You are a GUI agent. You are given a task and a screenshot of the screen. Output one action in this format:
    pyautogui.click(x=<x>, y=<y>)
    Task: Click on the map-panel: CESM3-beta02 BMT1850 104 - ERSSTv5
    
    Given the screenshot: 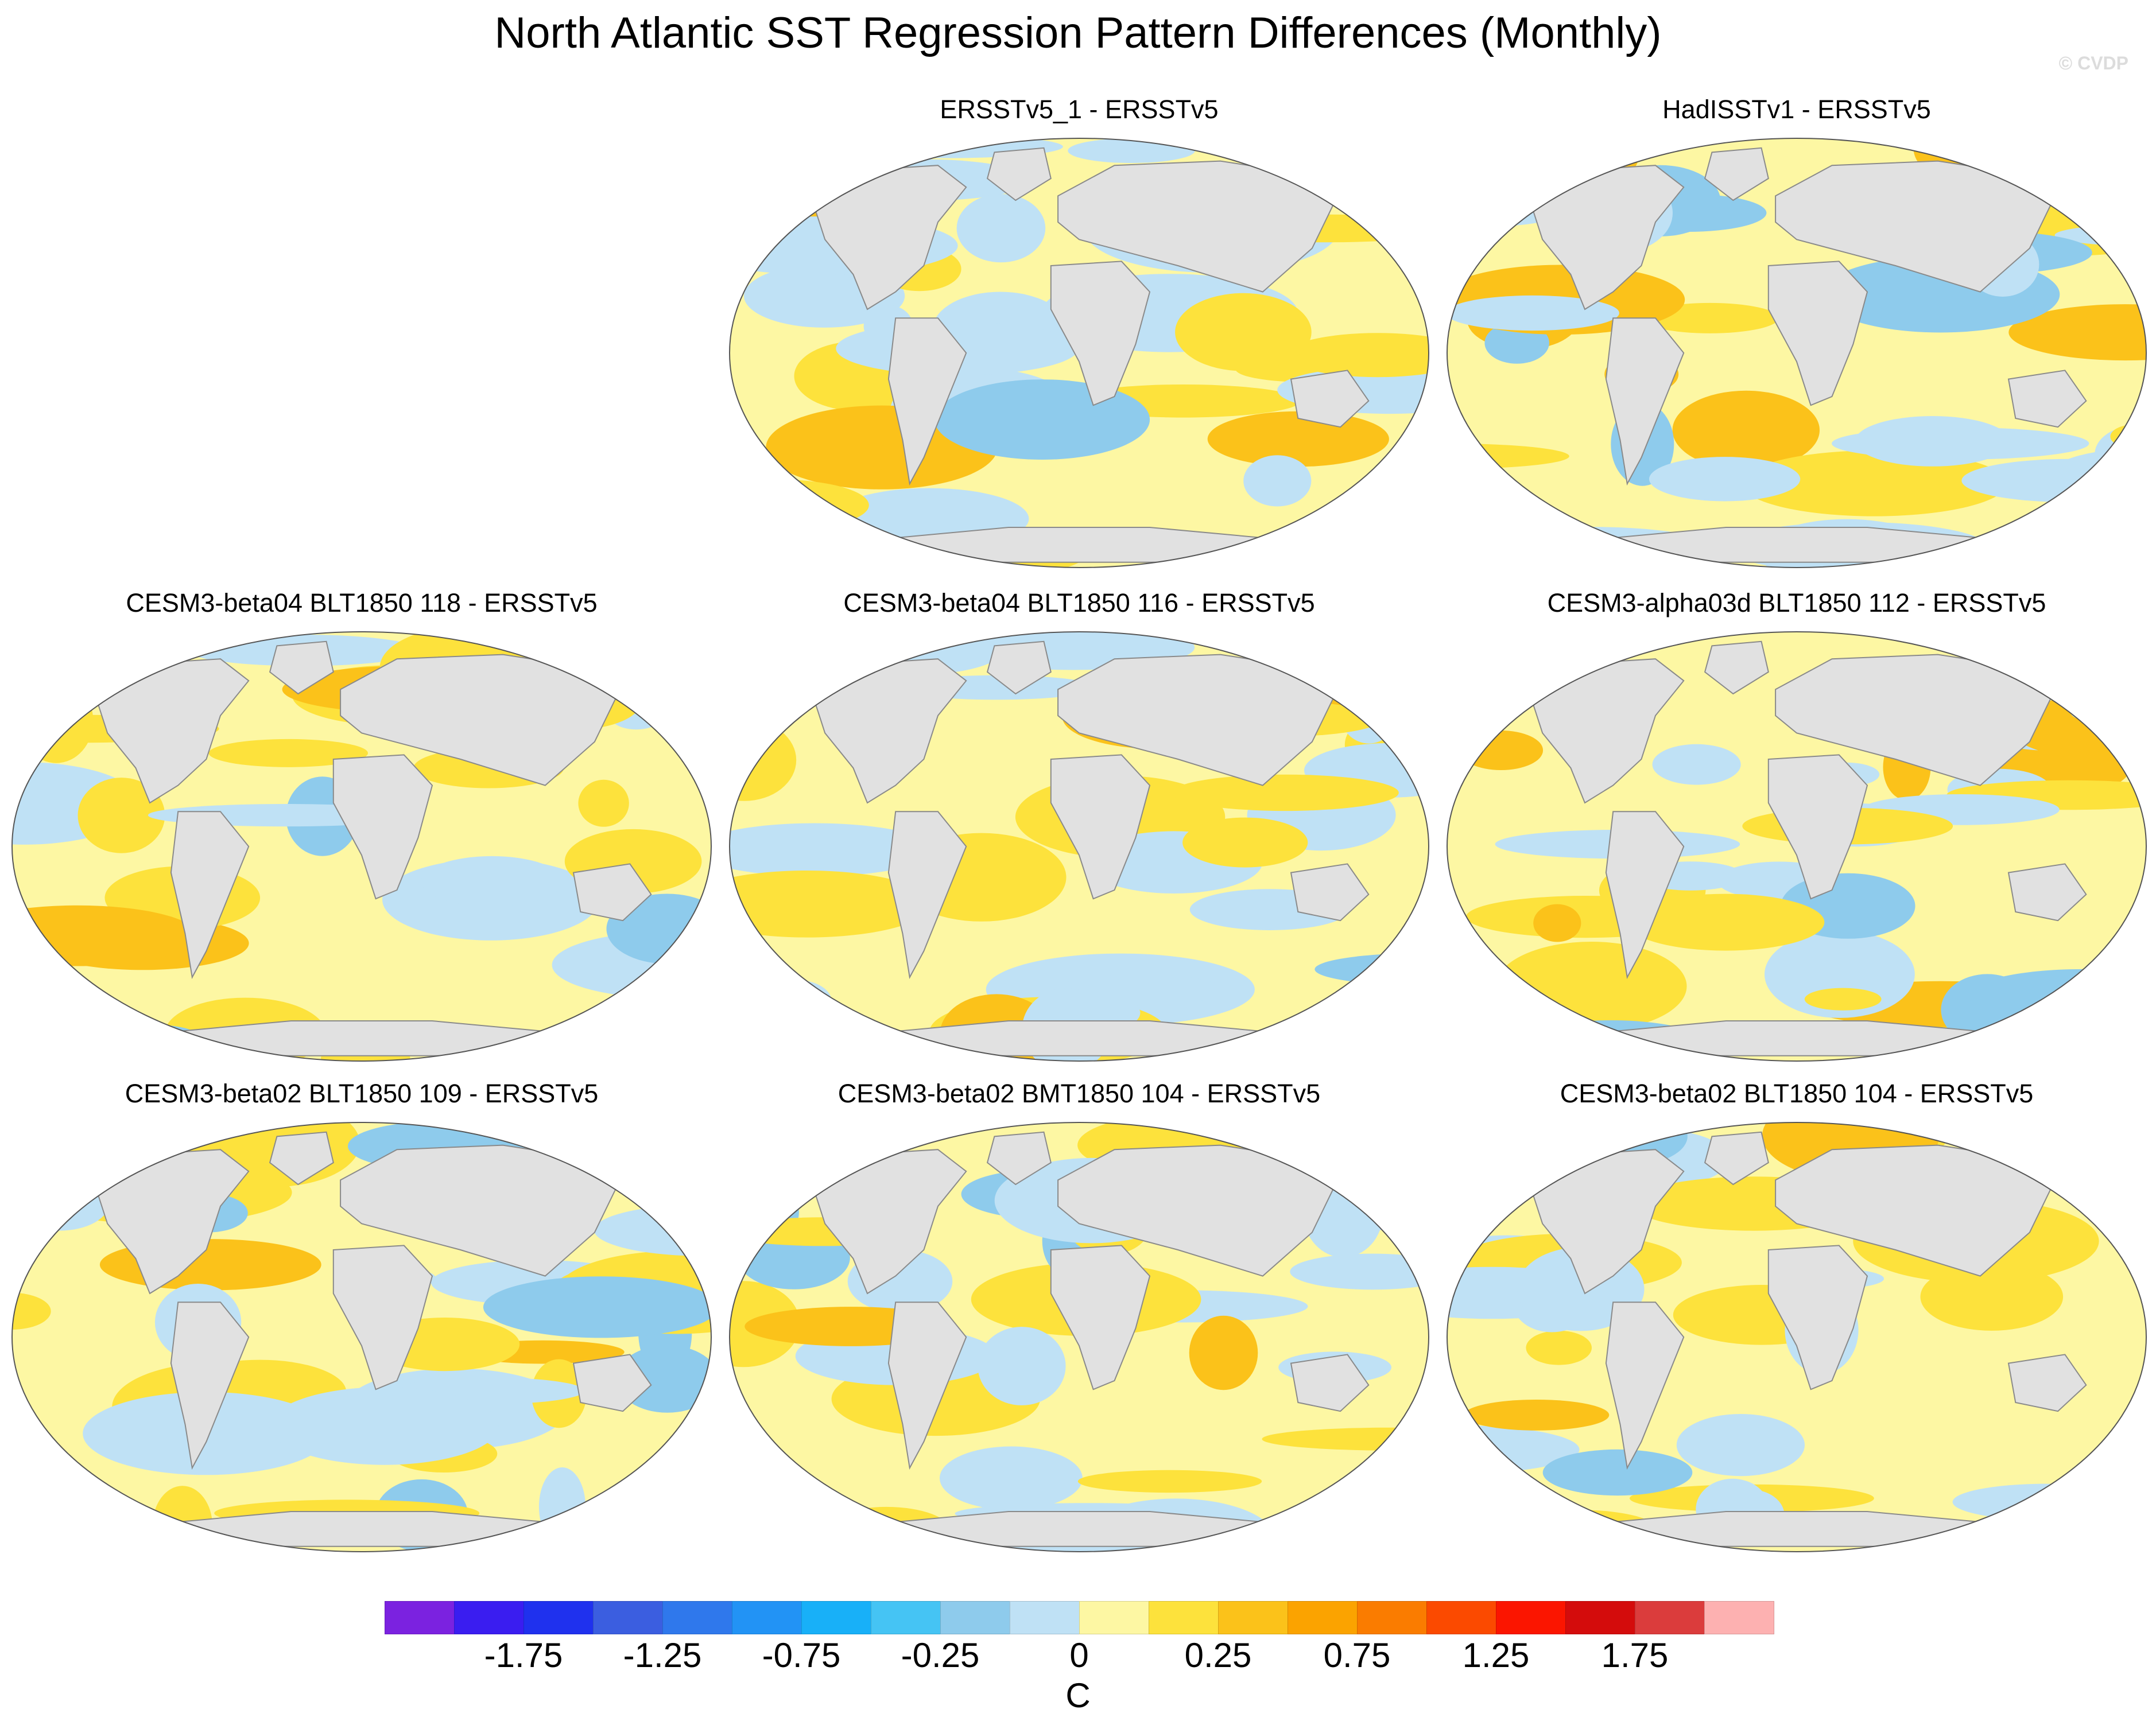 What is the action you would take?
    pyautogui.click(x=1079, y=1320)
    